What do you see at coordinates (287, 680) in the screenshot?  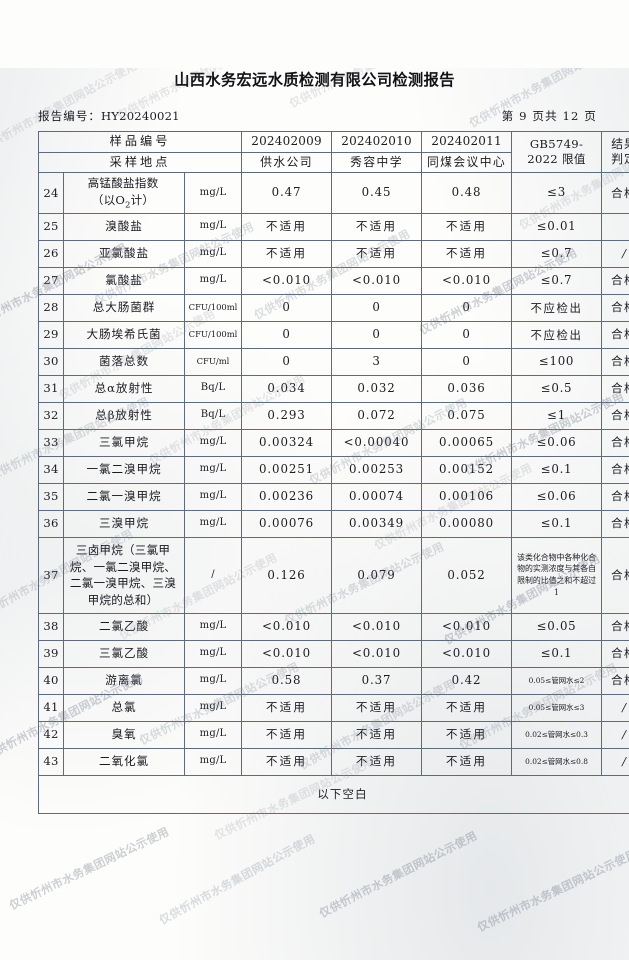 I see `sample-value-1: 0.58` at bounding box center [287, 680].